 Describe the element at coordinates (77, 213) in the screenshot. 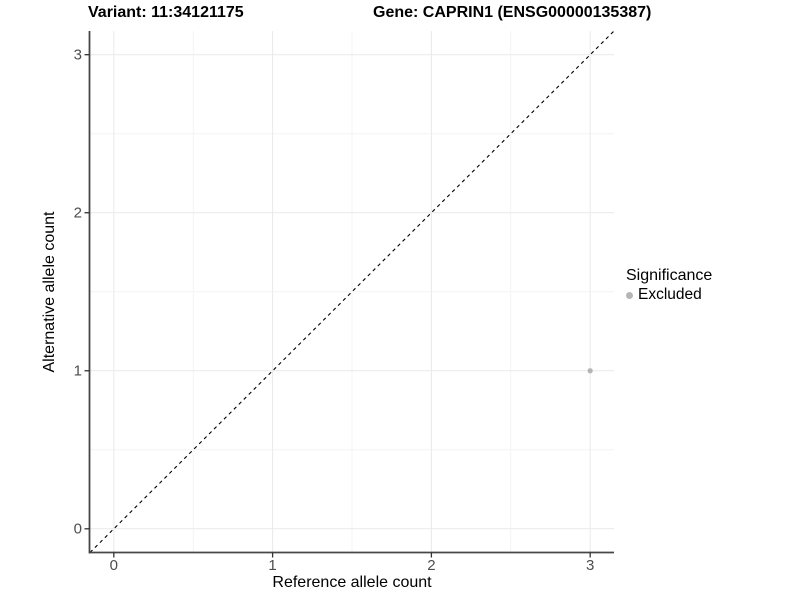

I see `y-tick-label: 2` at that location.